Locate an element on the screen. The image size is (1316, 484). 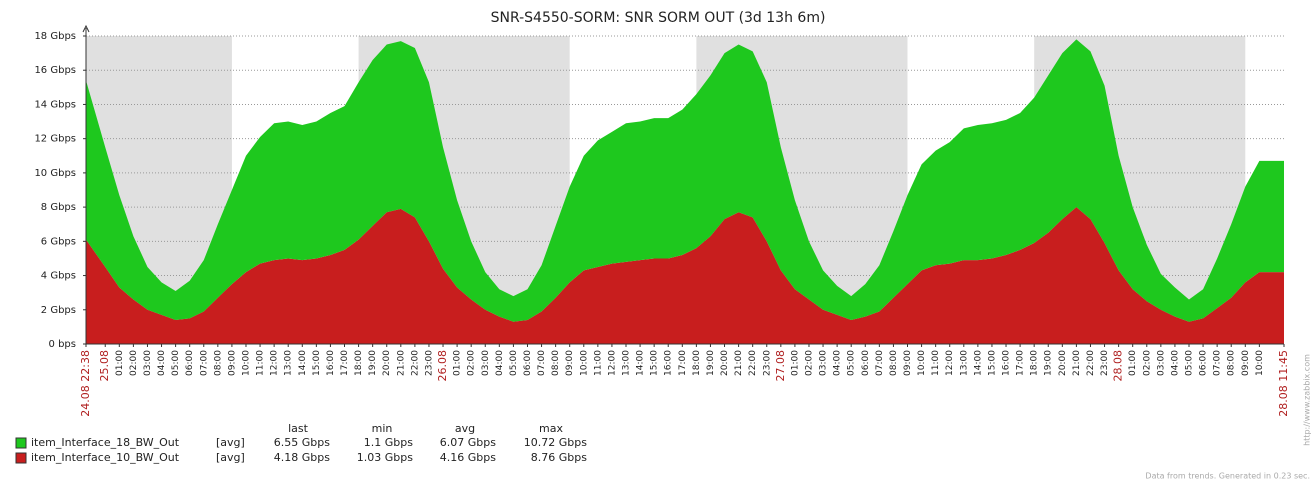
legend-header: avg is located at coordinates (465, 428).